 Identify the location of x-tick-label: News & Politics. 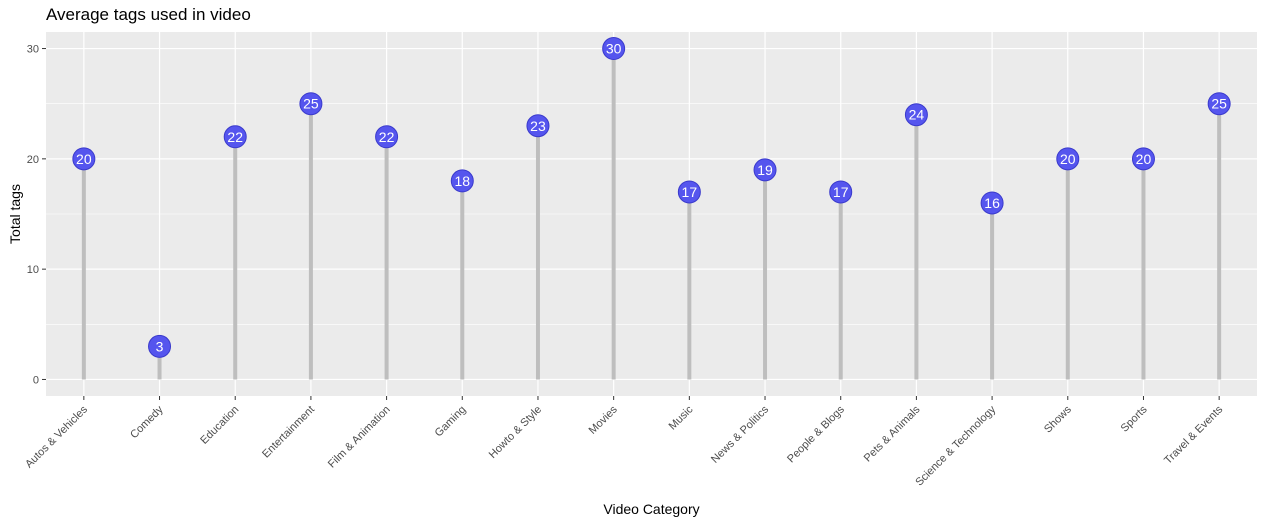
(740, 434).